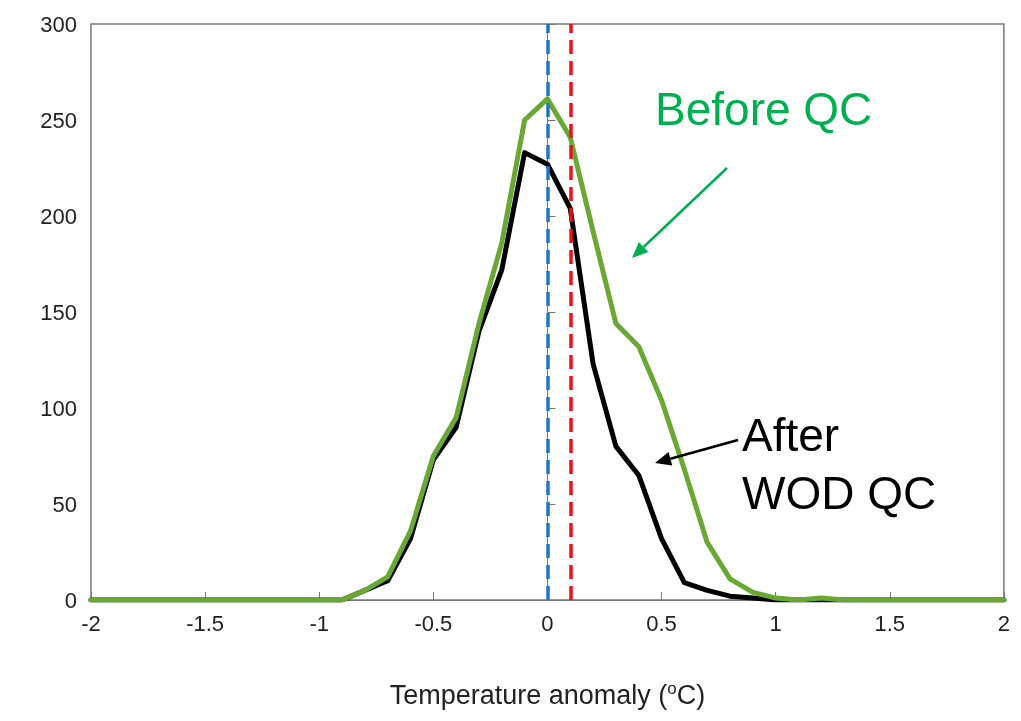  I want to click on x-tick-label: -2, so click(91, 623).